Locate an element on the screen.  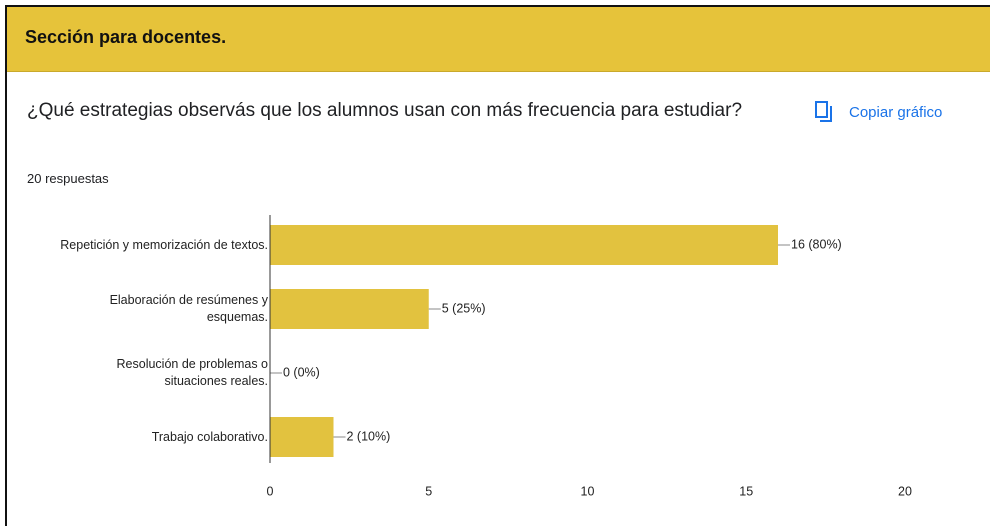
value-label: 0 (0%) is located at coordinates (301, 372).